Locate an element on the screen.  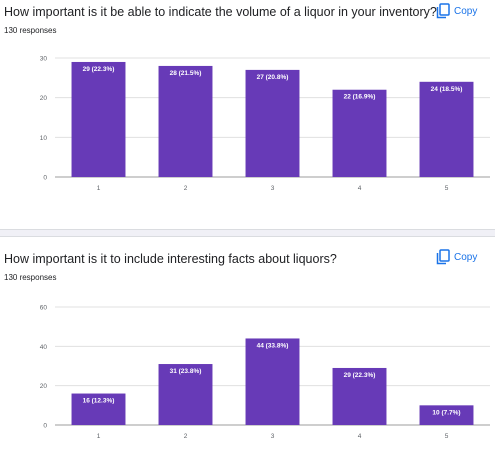
y-tick-label: 10 is located at coordinates (44, 138).